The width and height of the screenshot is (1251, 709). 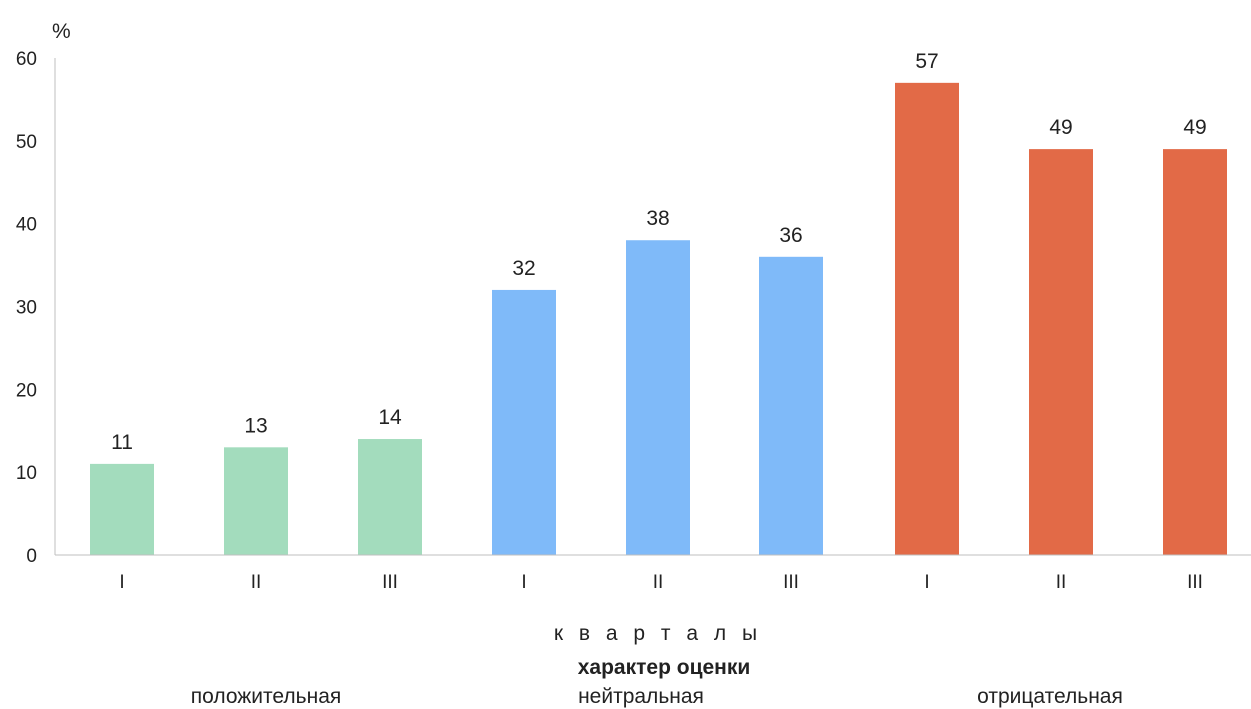 What do you see at coordinates (256, 501) in the screenshot?
I see `bar-положительная-II` at bounding box center [256, 501].